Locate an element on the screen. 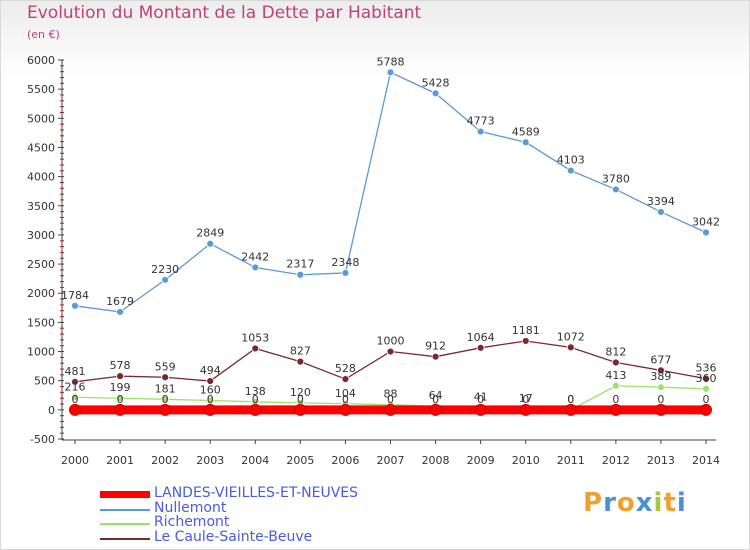  data-label: 1181 is located at coordinates (526, 330).